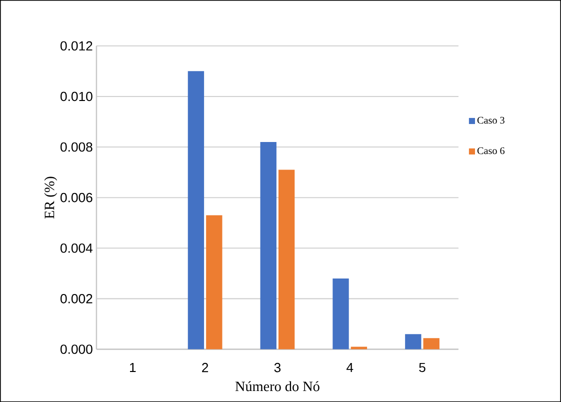 The width and height of the screenshot is (561, 402). What do you see at coordinates (76, 349) in the screenshot?
I see `y-tick-label: 0.000` at bounding box center [76, 349].